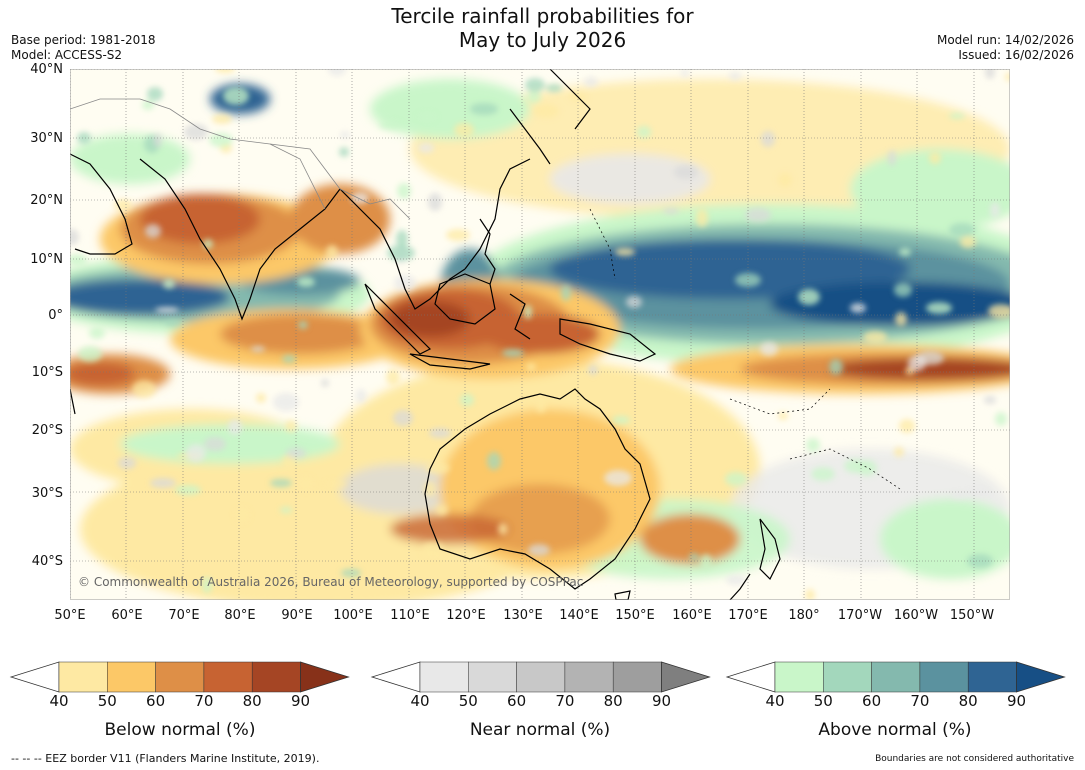 This screenshot has width=1085, height=770. What do you see at coordinates (353, 615) in the screenshot?
I see `lon-label: 100°E` at bounding box center [353, 615].